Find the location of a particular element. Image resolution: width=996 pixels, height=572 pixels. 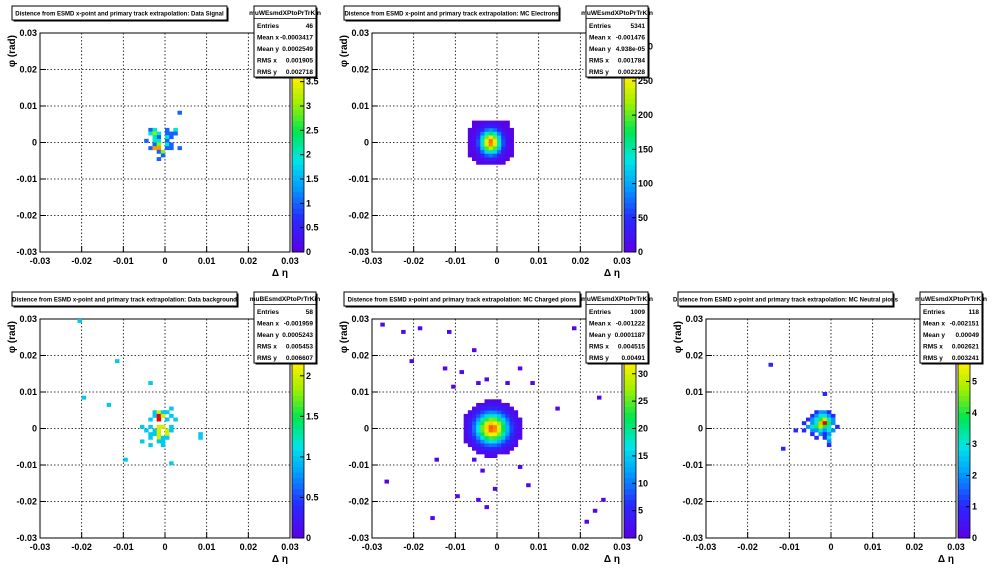

stats-value: 0.0001187 is located at coordinates (630, 335).